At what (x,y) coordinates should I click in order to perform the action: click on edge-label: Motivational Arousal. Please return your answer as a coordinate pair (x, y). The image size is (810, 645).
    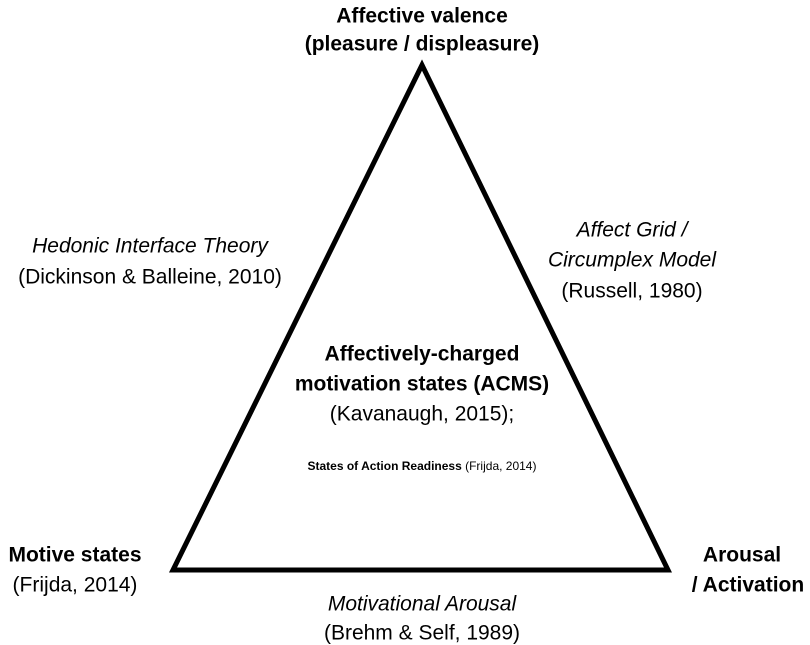
    Looking at the image, I should click on (423, 604).